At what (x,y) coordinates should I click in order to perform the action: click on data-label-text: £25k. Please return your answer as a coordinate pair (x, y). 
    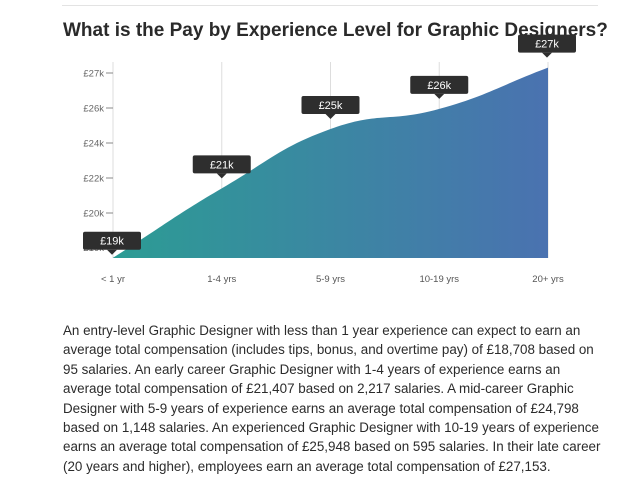
    Looking at the image, I should click on (331, 106).